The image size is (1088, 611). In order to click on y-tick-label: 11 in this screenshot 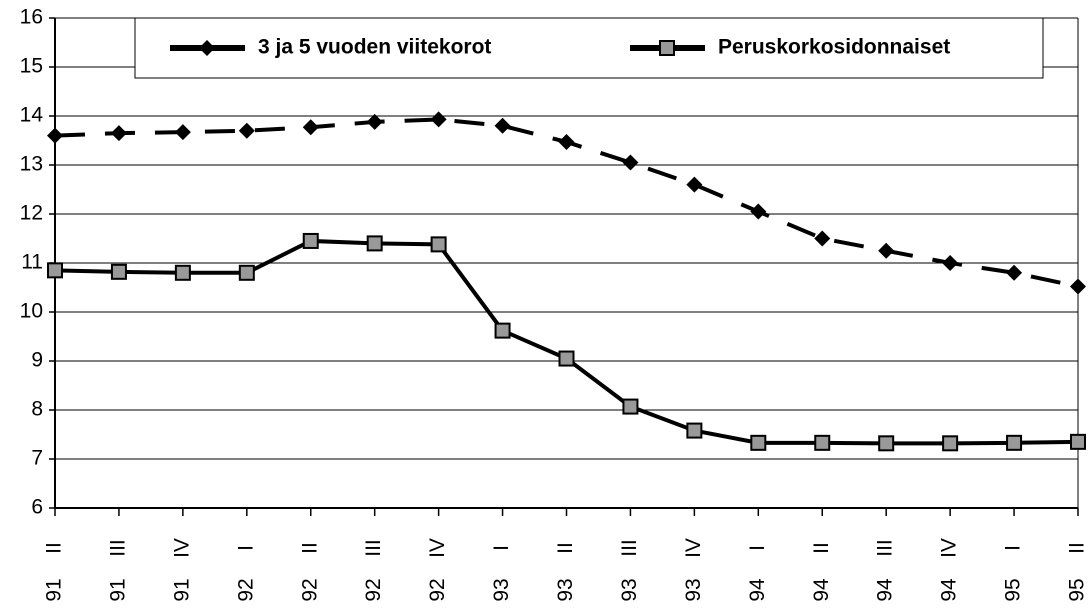, I will do `click(32, 262)`.